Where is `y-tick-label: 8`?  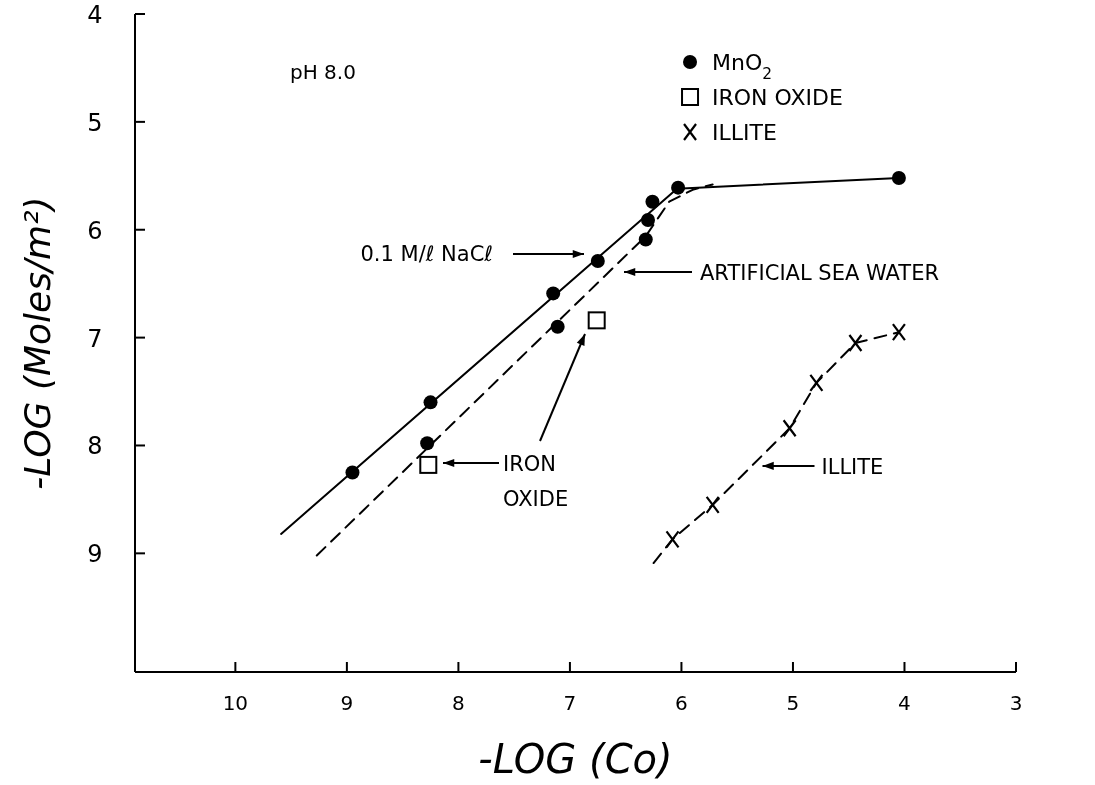 y-tick-label: 8 is located at coordinates (95, 446).